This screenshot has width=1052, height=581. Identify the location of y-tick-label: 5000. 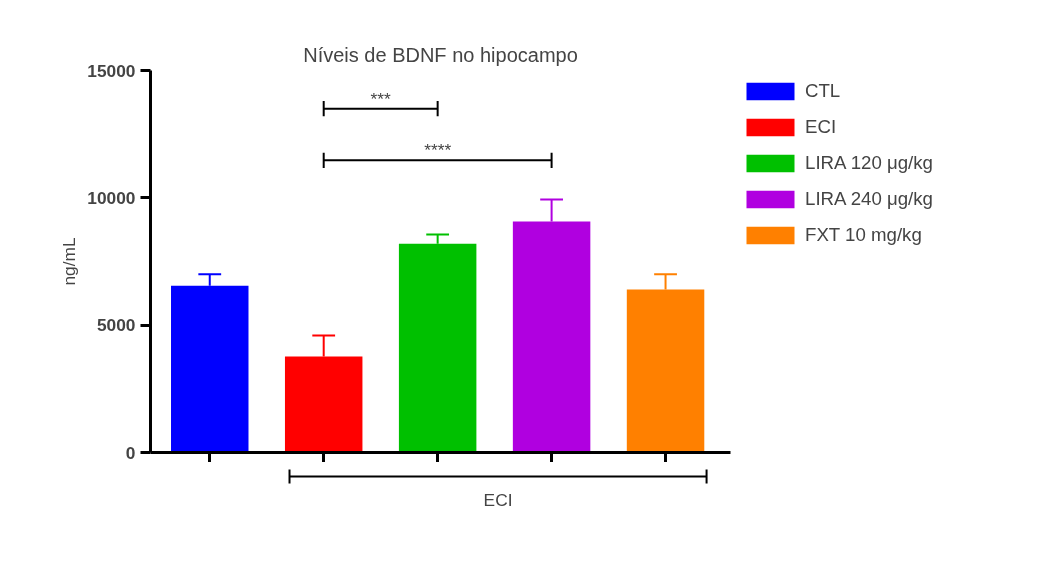
(116, 325).